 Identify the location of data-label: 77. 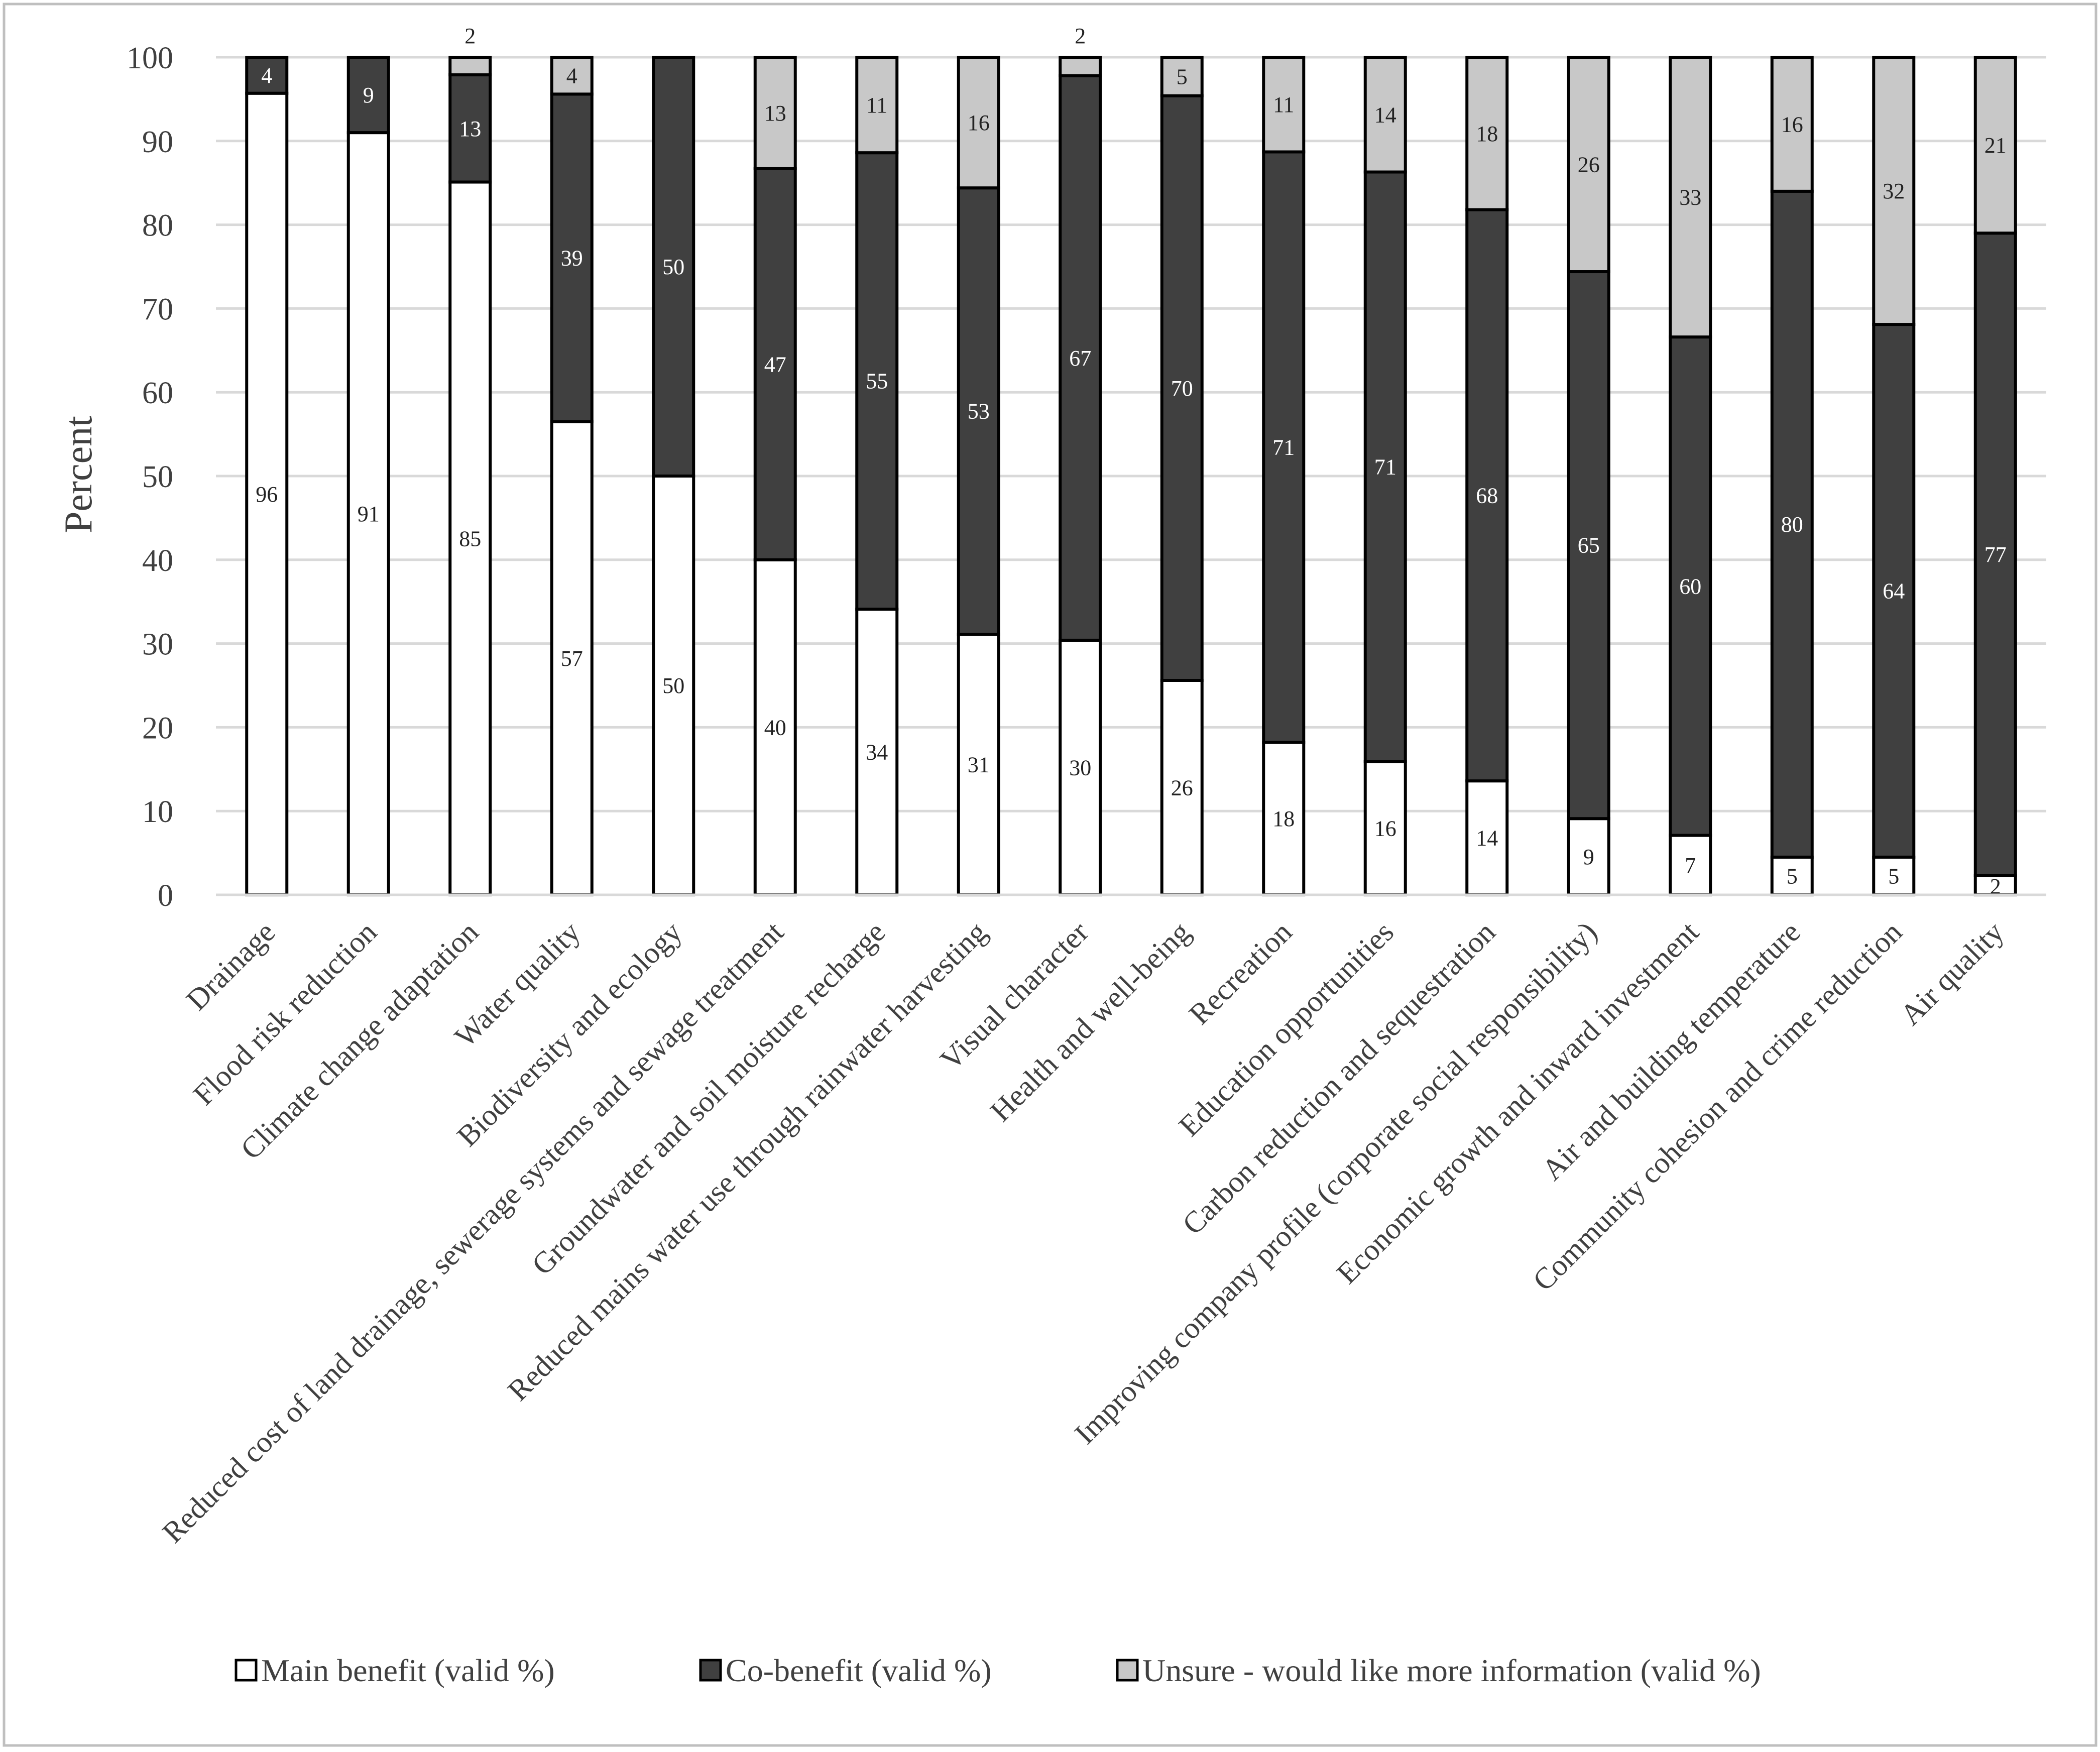
(1996, 554).